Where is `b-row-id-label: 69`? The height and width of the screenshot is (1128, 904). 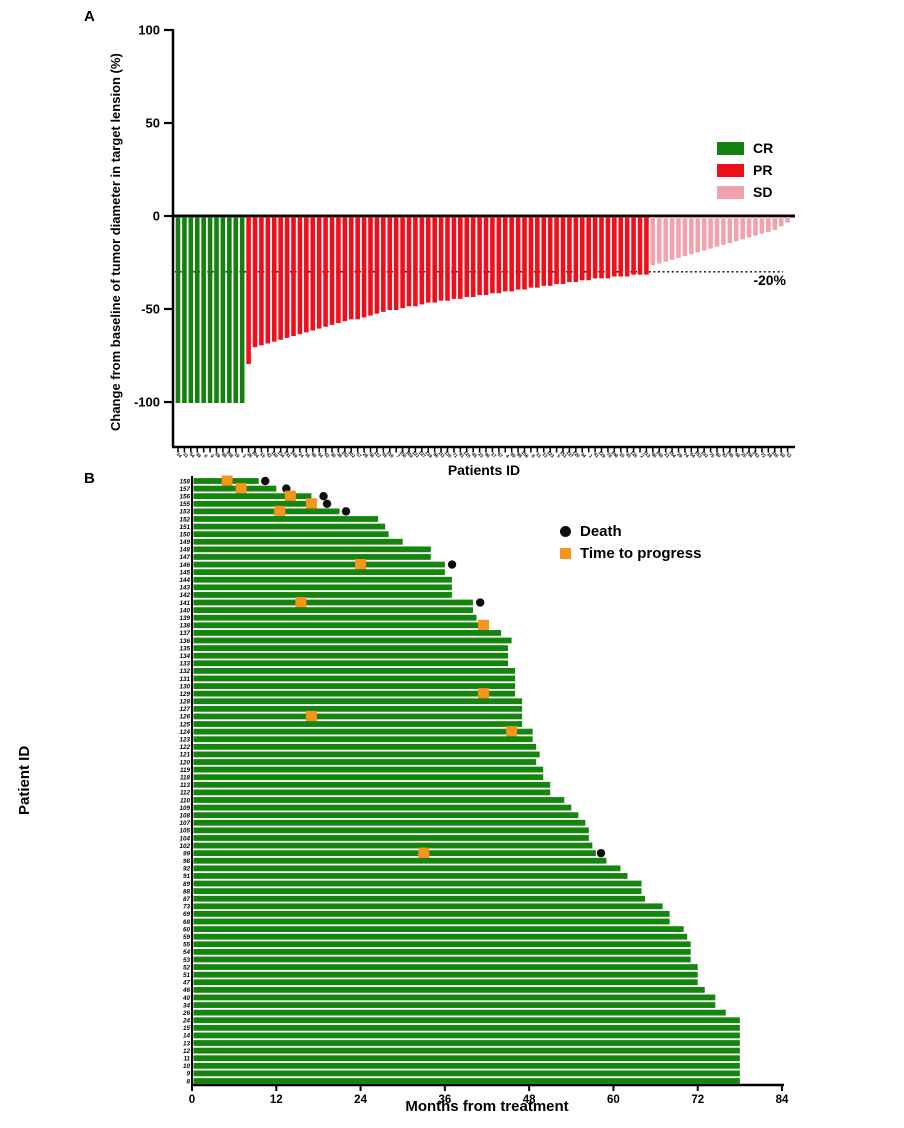 b-row-id-label: 69 is located at coordinates (187, 914).